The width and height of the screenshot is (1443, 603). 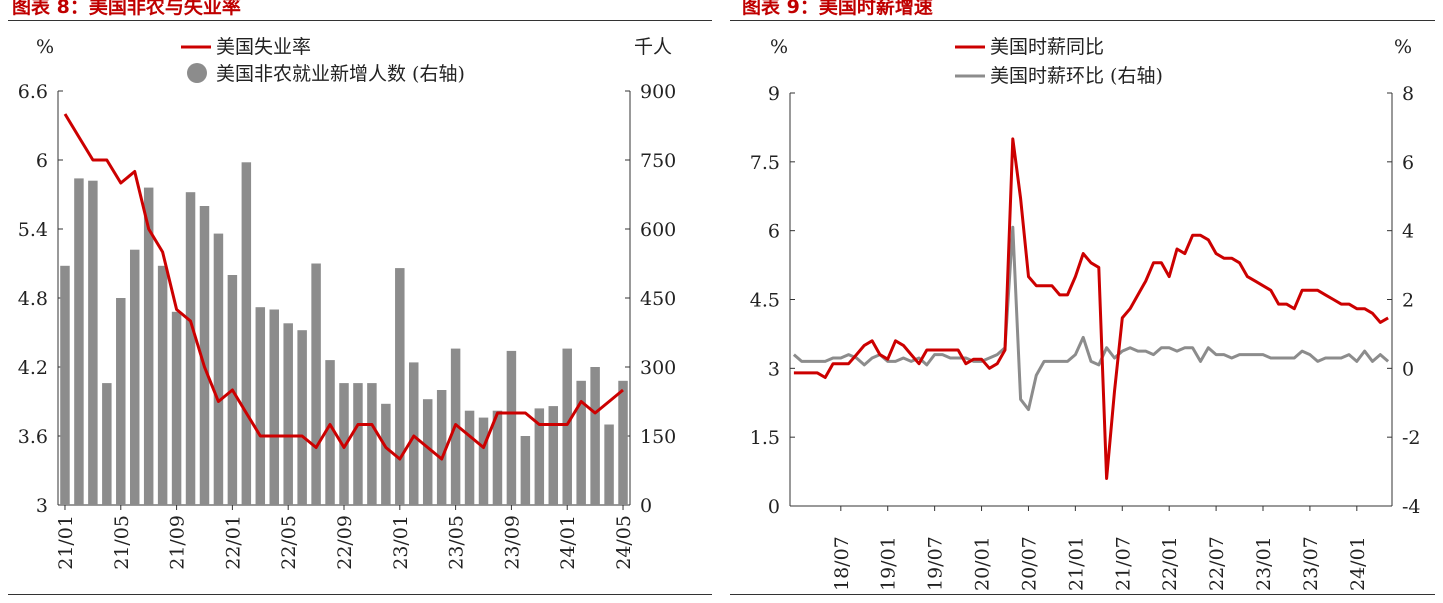 What do you see at coordinates (512, 542) in the screenshot?
I see `chart1-x-tick-label: 23/09` at bounding box center [512, 542].